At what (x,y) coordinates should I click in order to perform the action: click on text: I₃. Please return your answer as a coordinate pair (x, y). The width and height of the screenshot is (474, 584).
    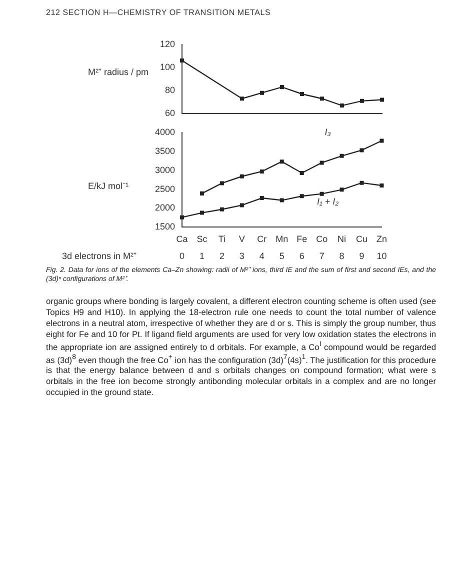
    Looking at the image, I should click on (328, 131).